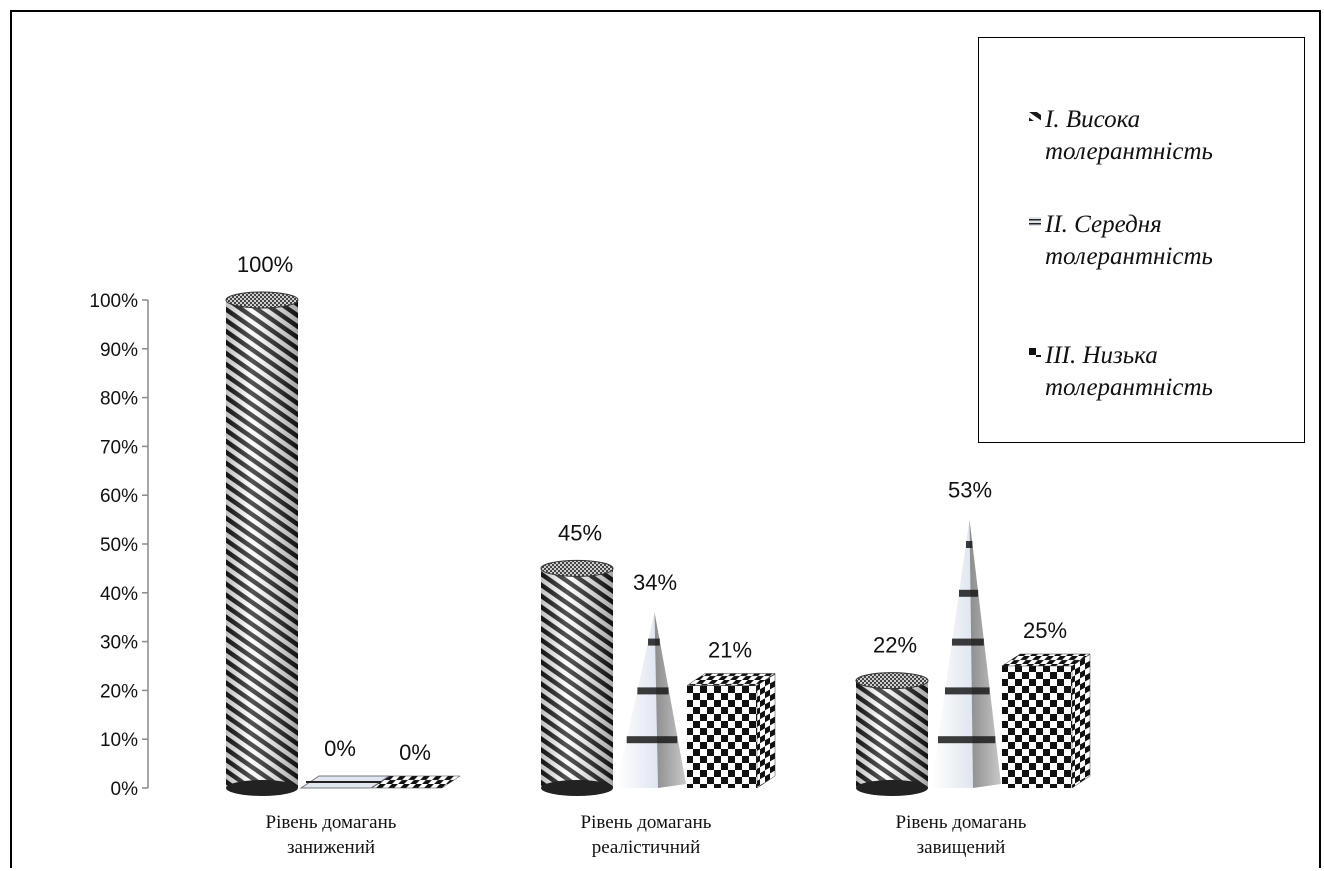  Describe the element at coordinates (119, 740) in the screenshot. I see `y-tick-label: 10%` at that location.